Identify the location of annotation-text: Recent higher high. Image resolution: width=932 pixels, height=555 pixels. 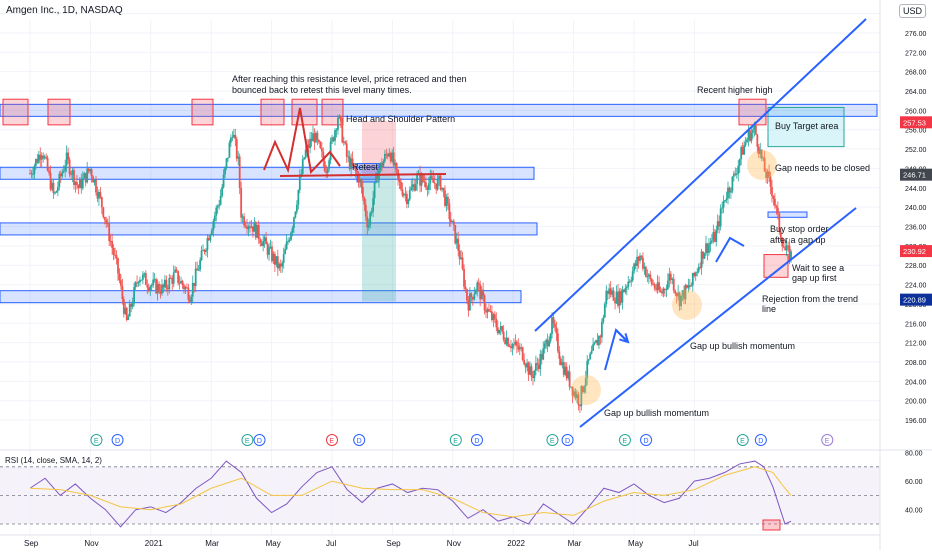
(735, 90).